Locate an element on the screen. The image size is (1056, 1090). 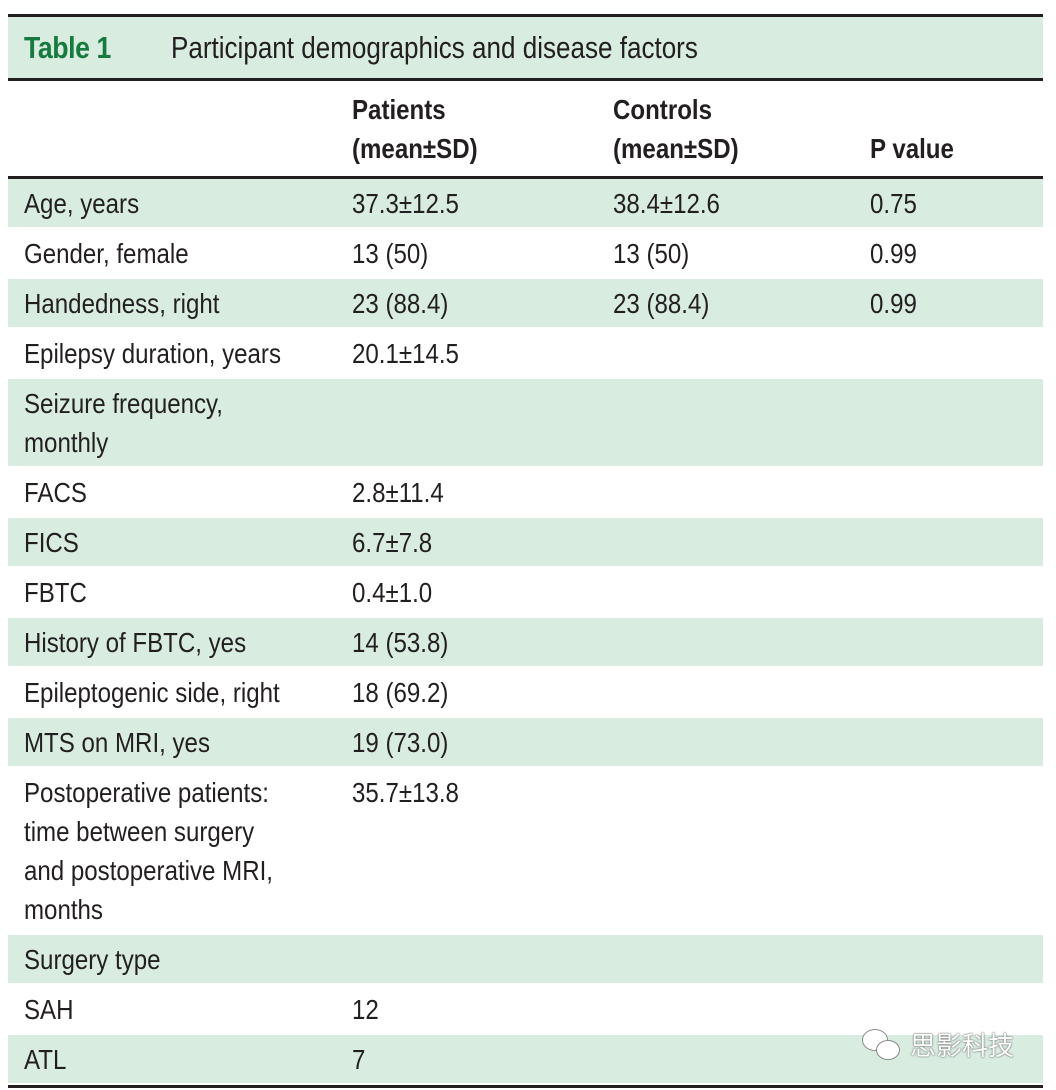
row-label: Handedness, right is located at coordinates (122, 303).